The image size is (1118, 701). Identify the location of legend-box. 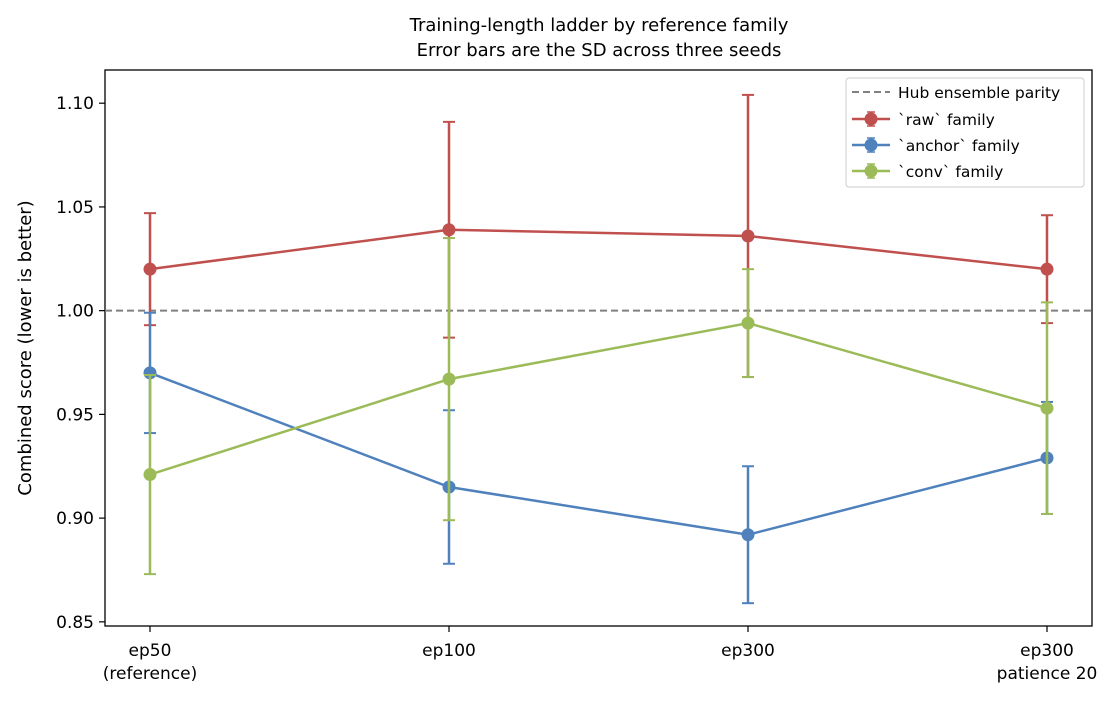
(965, 132).